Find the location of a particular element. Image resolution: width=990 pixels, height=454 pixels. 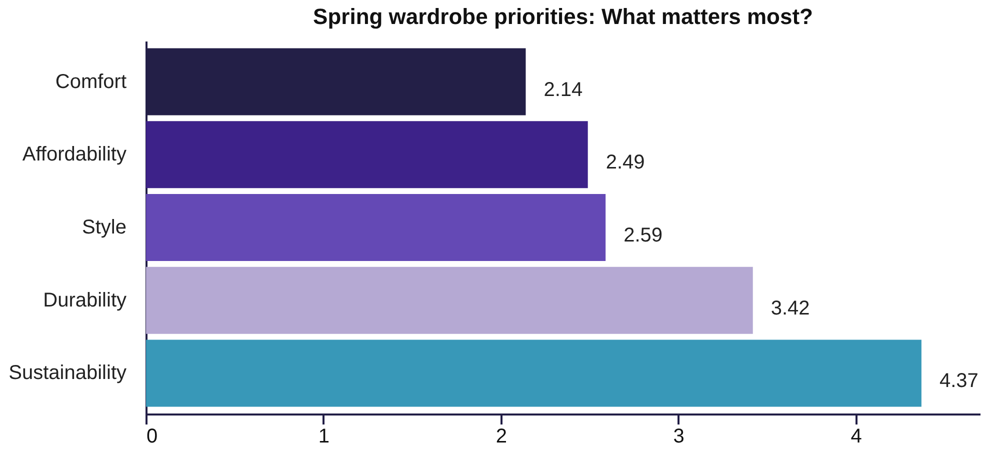

data-label: 2.49 is located at coordinates (625, 163).